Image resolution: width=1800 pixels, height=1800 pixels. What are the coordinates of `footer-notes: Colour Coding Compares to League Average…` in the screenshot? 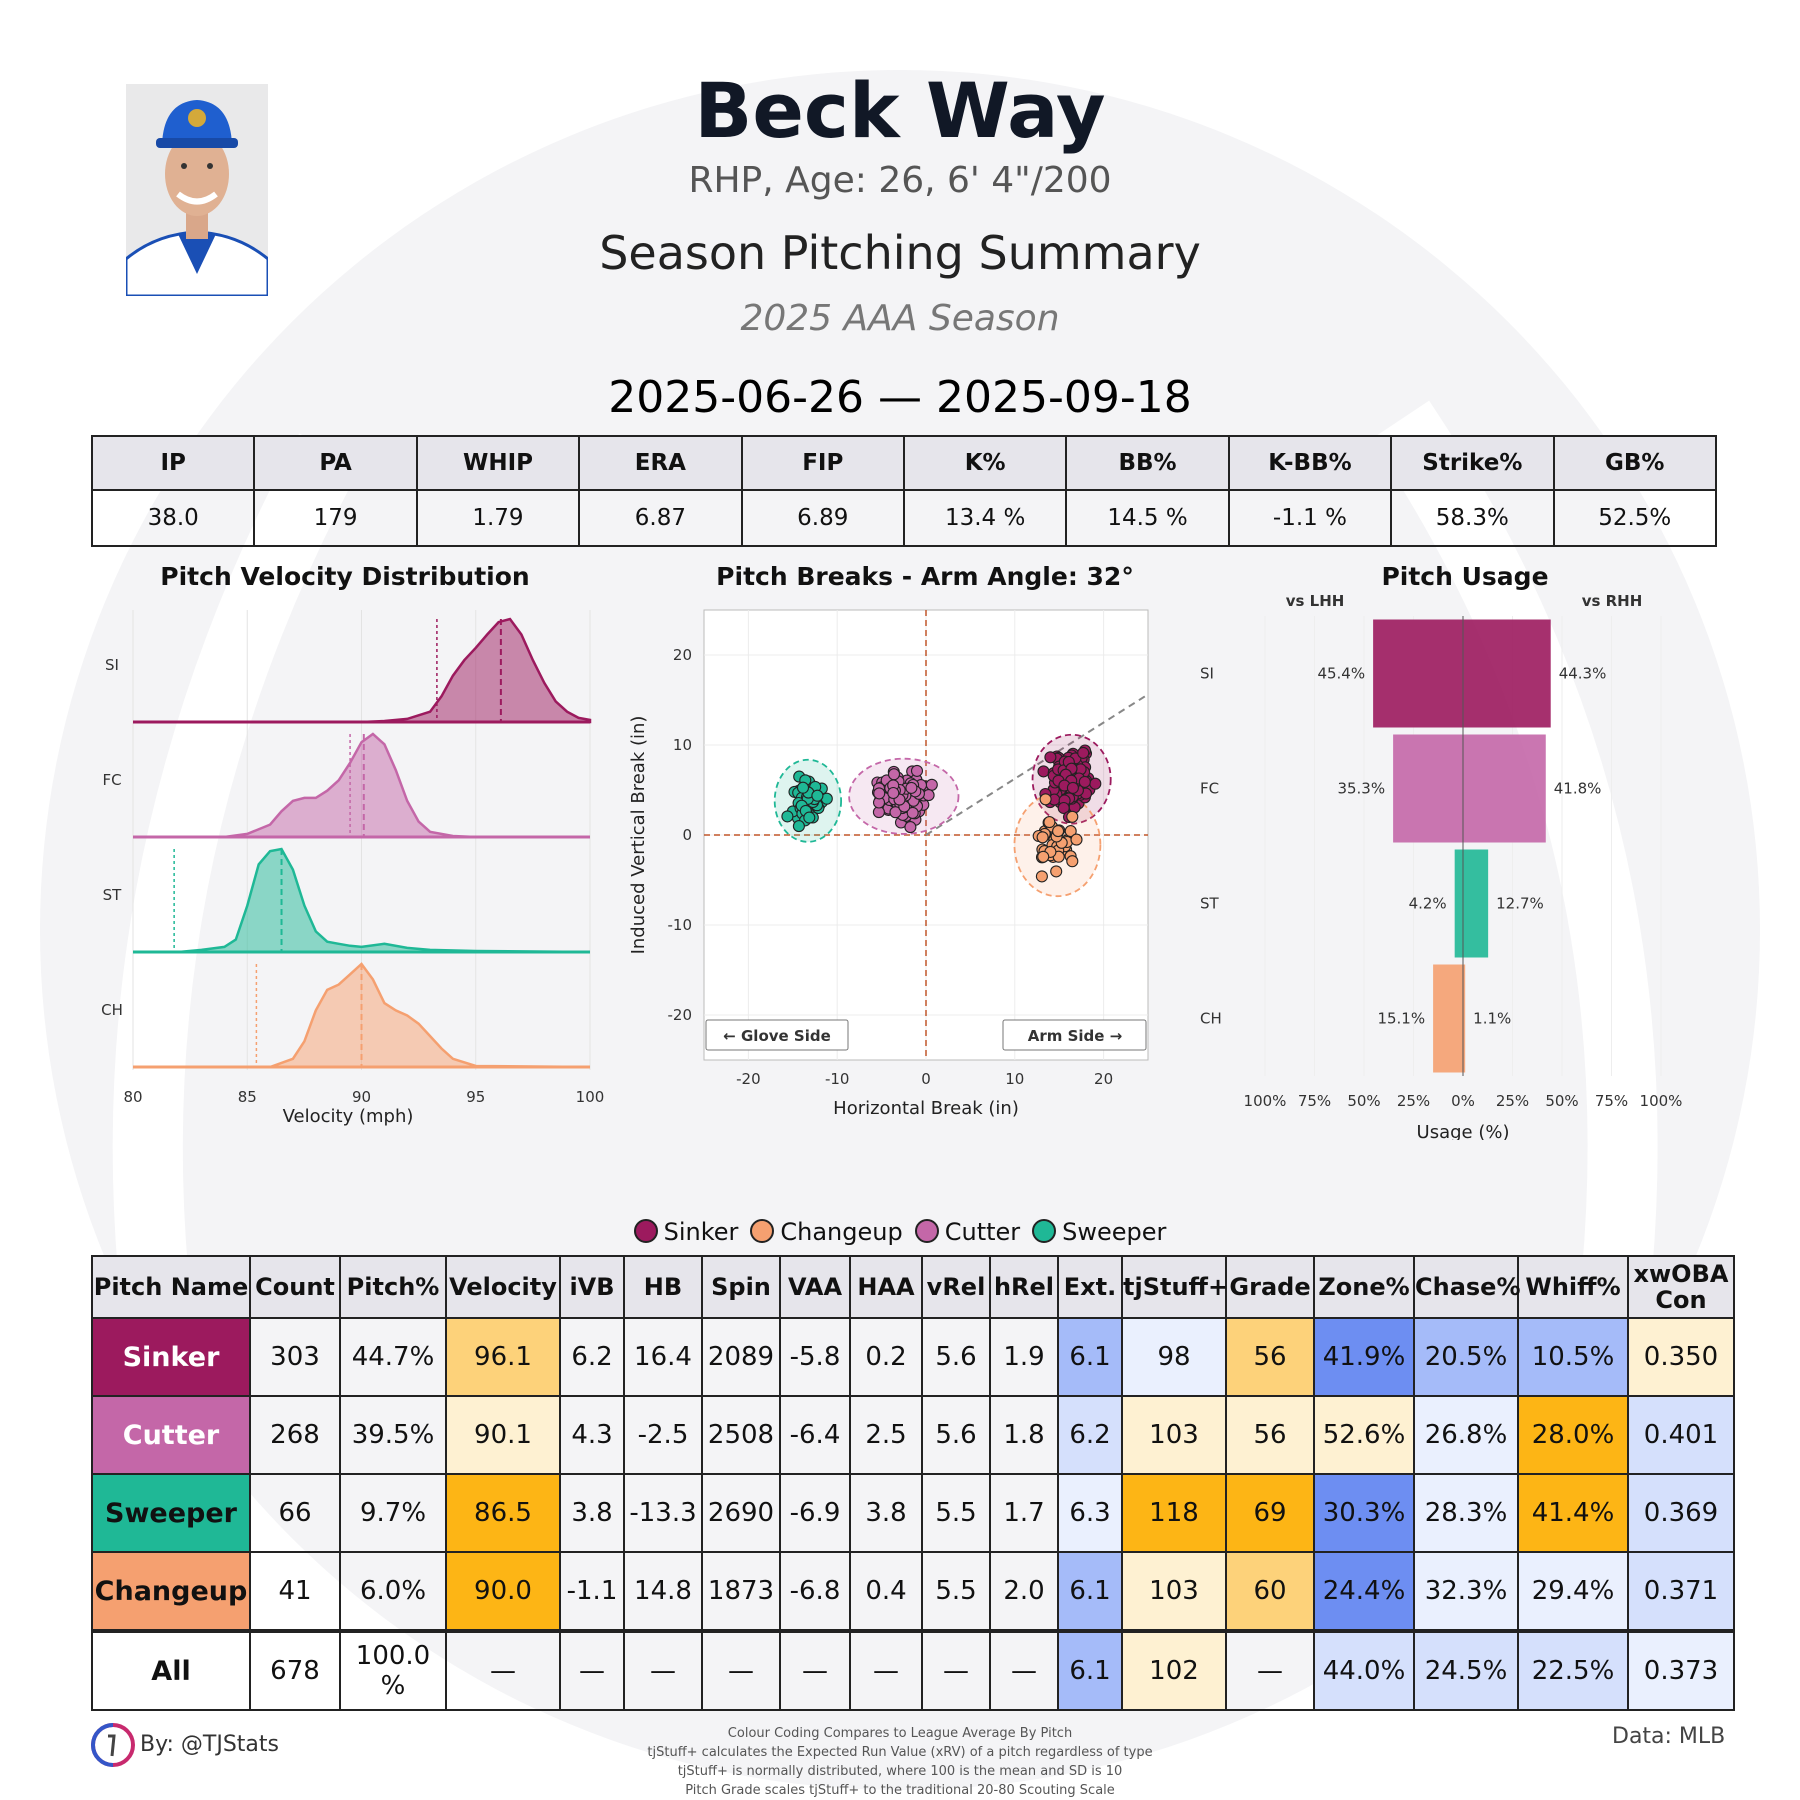 It's located at (900, 1762).